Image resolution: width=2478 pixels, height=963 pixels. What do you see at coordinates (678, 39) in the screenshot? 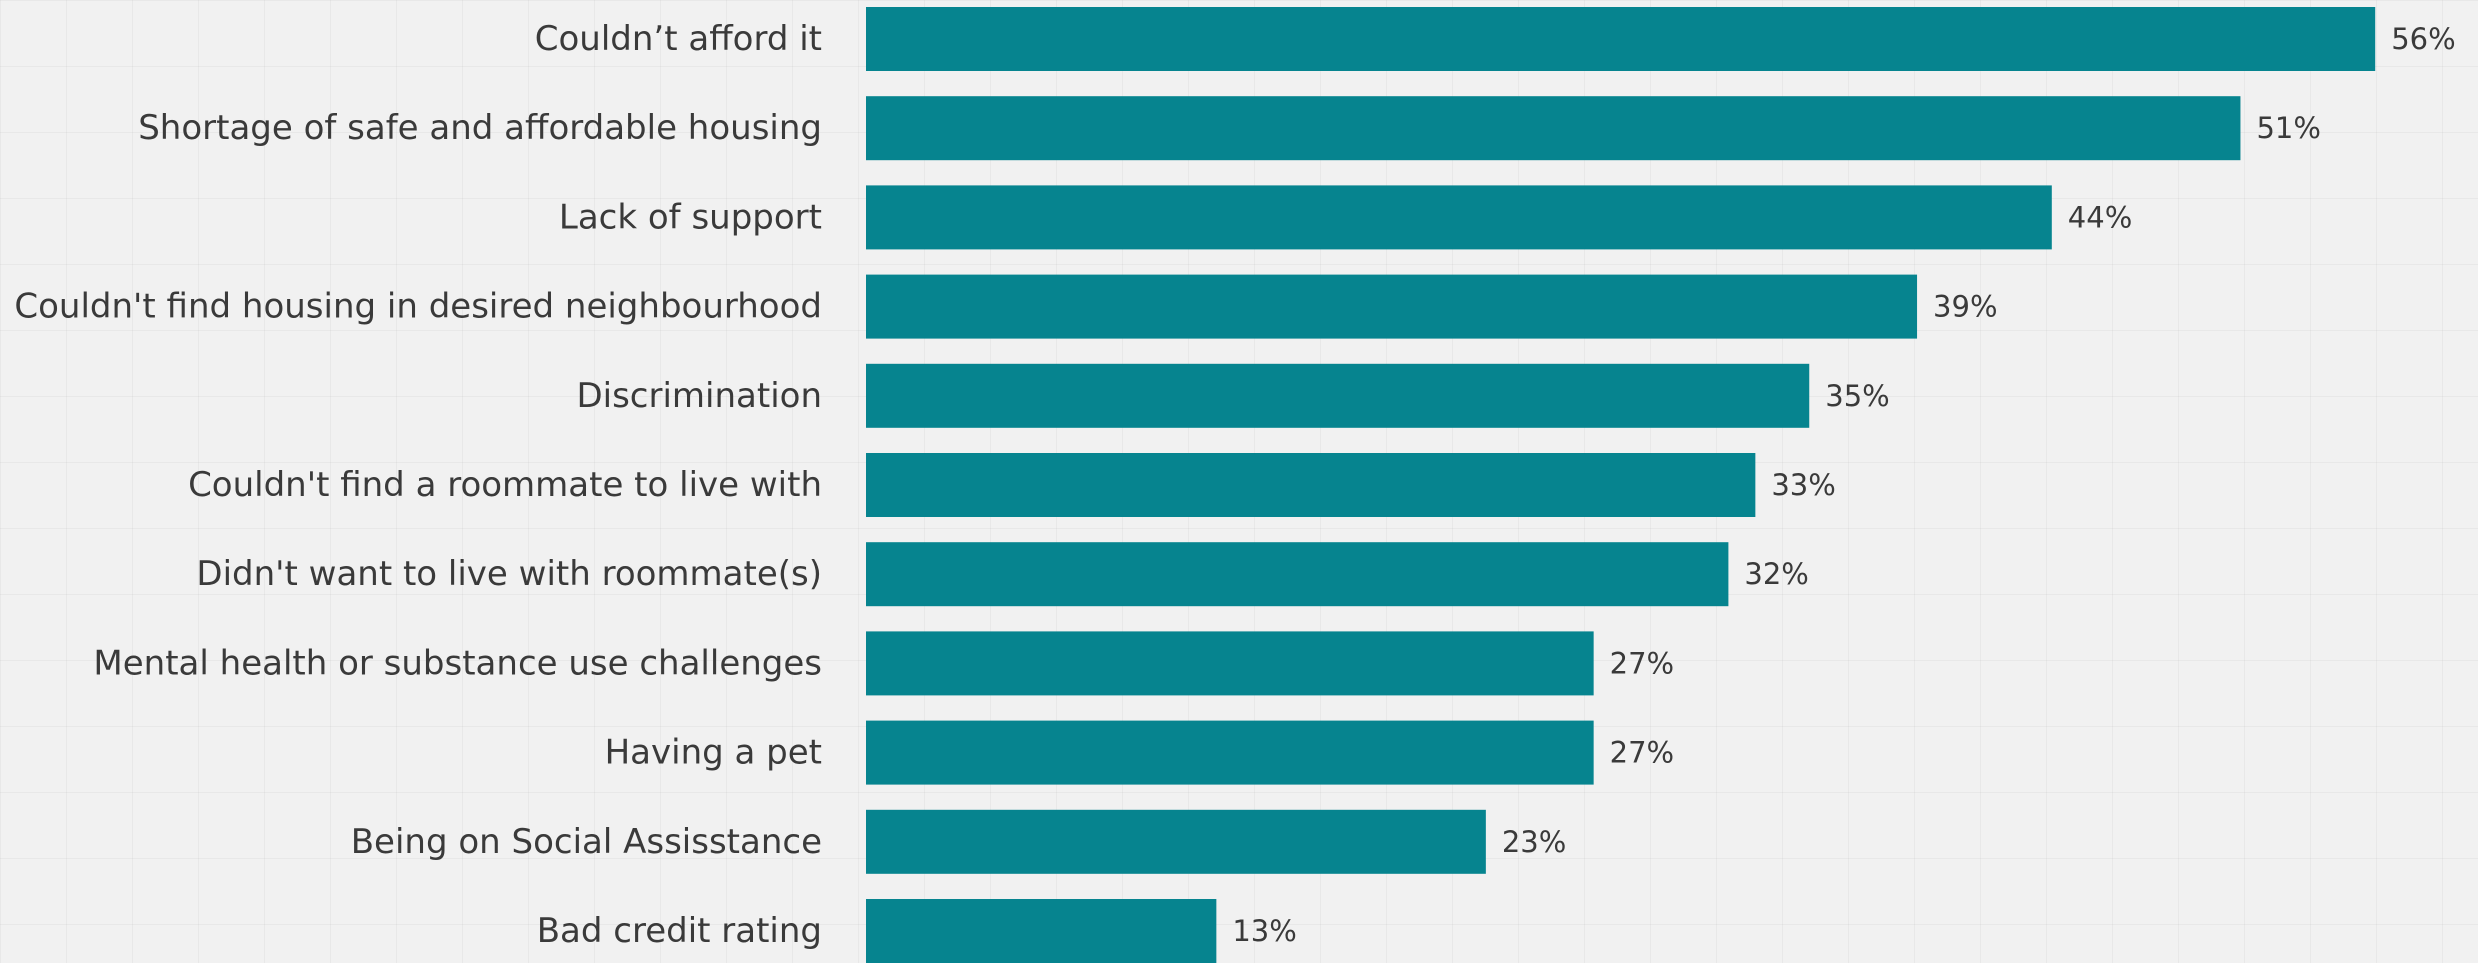
I see `category-label: Couldn’t afford it` at bounding box center [678, 39].